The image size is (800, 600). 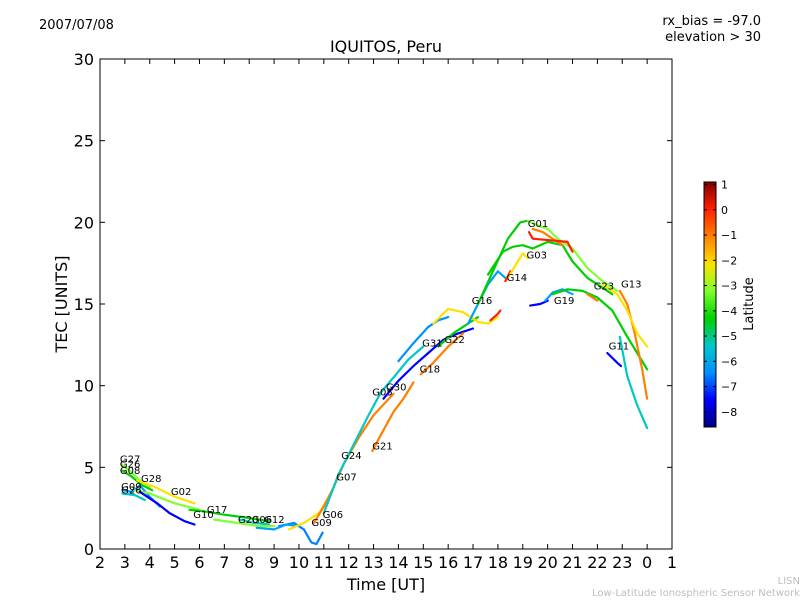 What do you see at coordinates (382, 446) in the screenshot?
I see `satellite-label-g21: G21` at bounding box center [382, 446].